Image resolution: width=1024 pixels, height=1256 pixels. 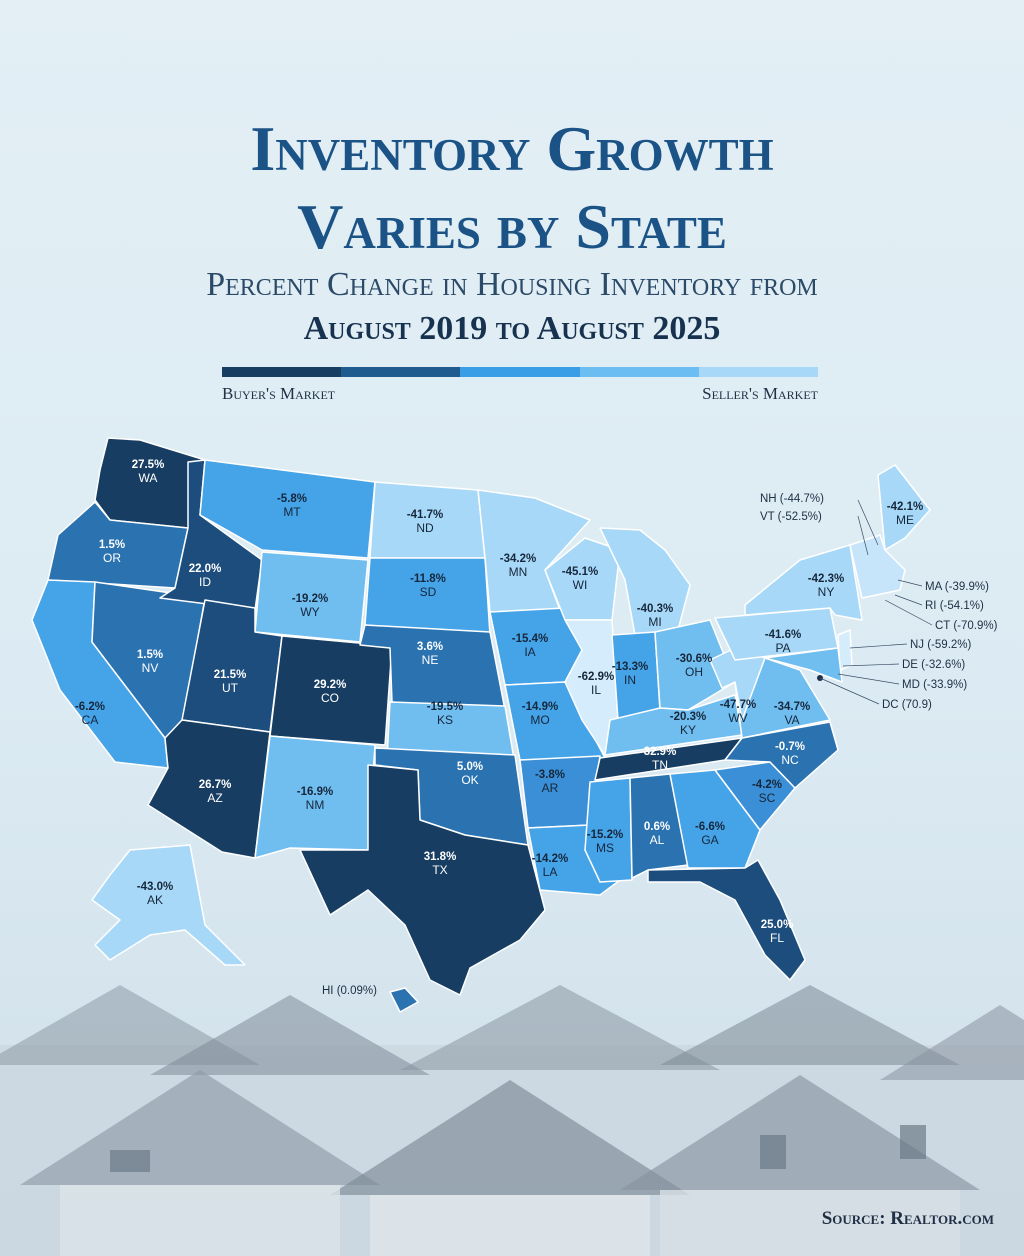 What do you see at coordinates (155, 900) in the screenshot?
I see `state-abbr-AK: AK` at bounding box center [155, 900].